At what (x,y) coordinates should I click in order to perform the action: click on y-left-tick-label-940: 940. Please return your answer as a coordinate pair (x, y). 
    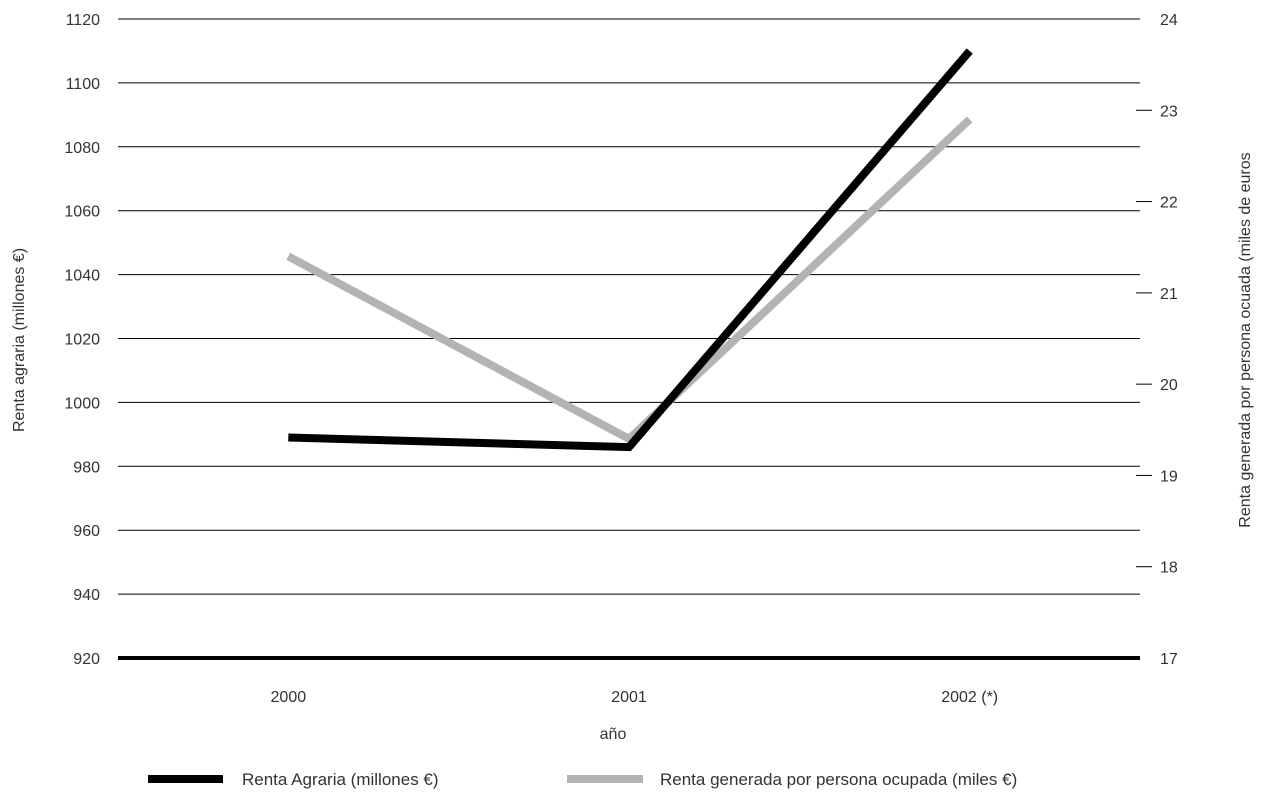
    Looking at the image, I should click on (86, 595).